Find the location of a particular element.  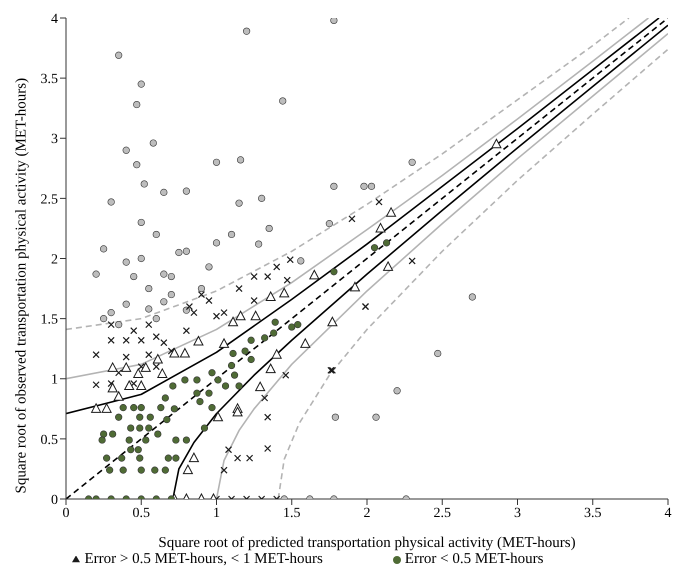

x-tick-label: 1.5 is located at coordinates (291, 513).